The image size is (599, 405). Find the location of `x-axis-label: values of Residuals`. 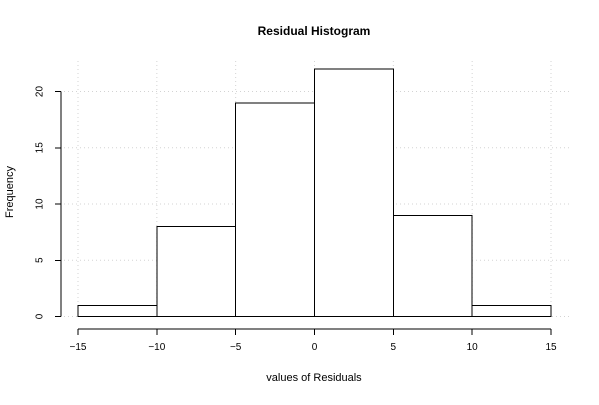

x-axis-label: values of Residuals is located at coordinates (314, 378).